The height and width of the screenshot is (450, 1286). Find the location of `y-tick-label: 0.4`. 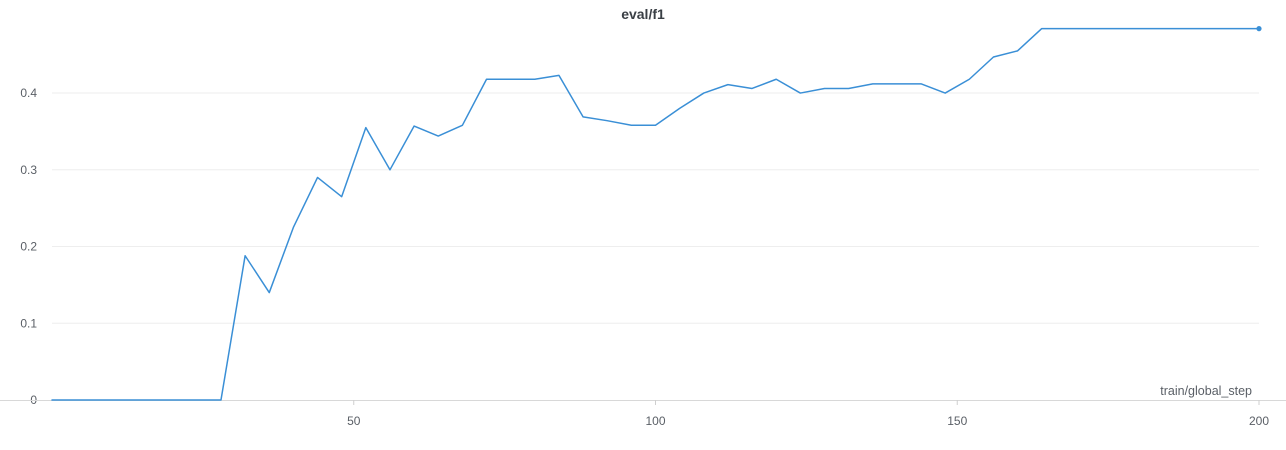

y-tick-label: 0.4 is located at coordinates (28, 93).